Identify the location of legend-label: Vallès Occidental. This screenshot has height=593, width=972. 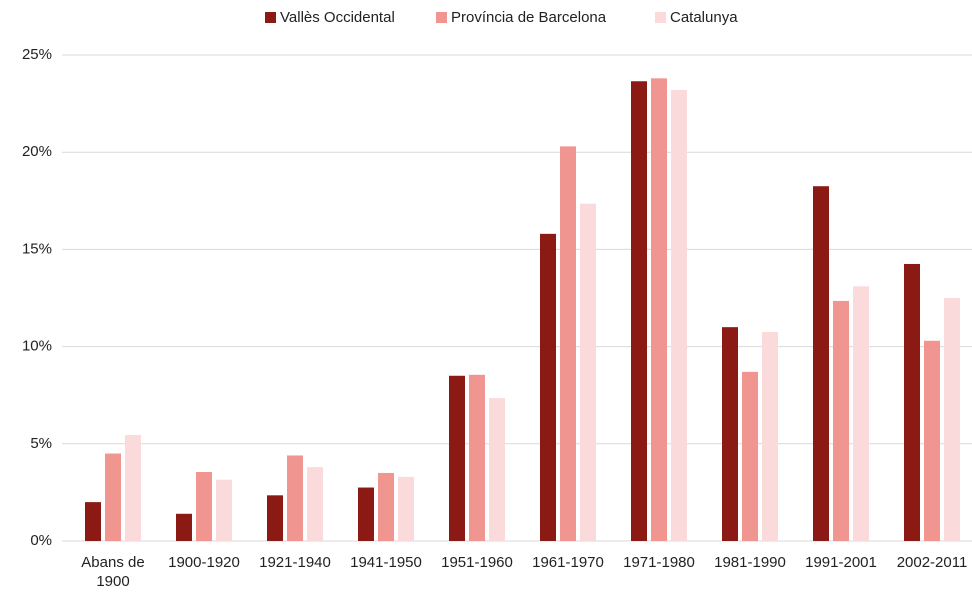
(337, 17).